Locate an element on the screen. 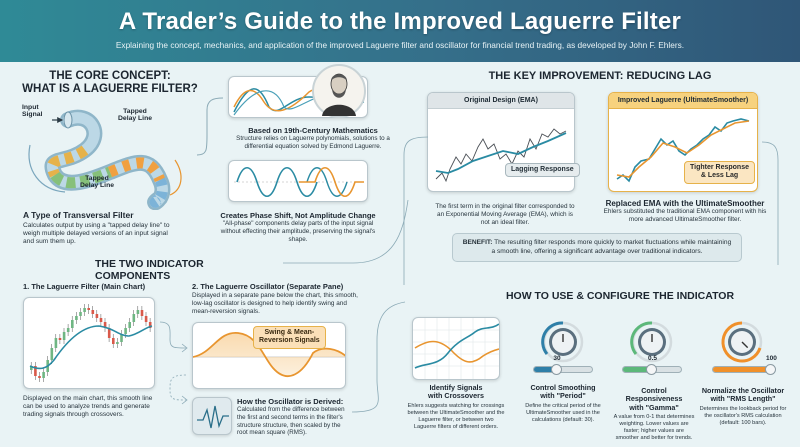  tapped-bottom-line2: Delay Line is located at coordinates (97, 186).